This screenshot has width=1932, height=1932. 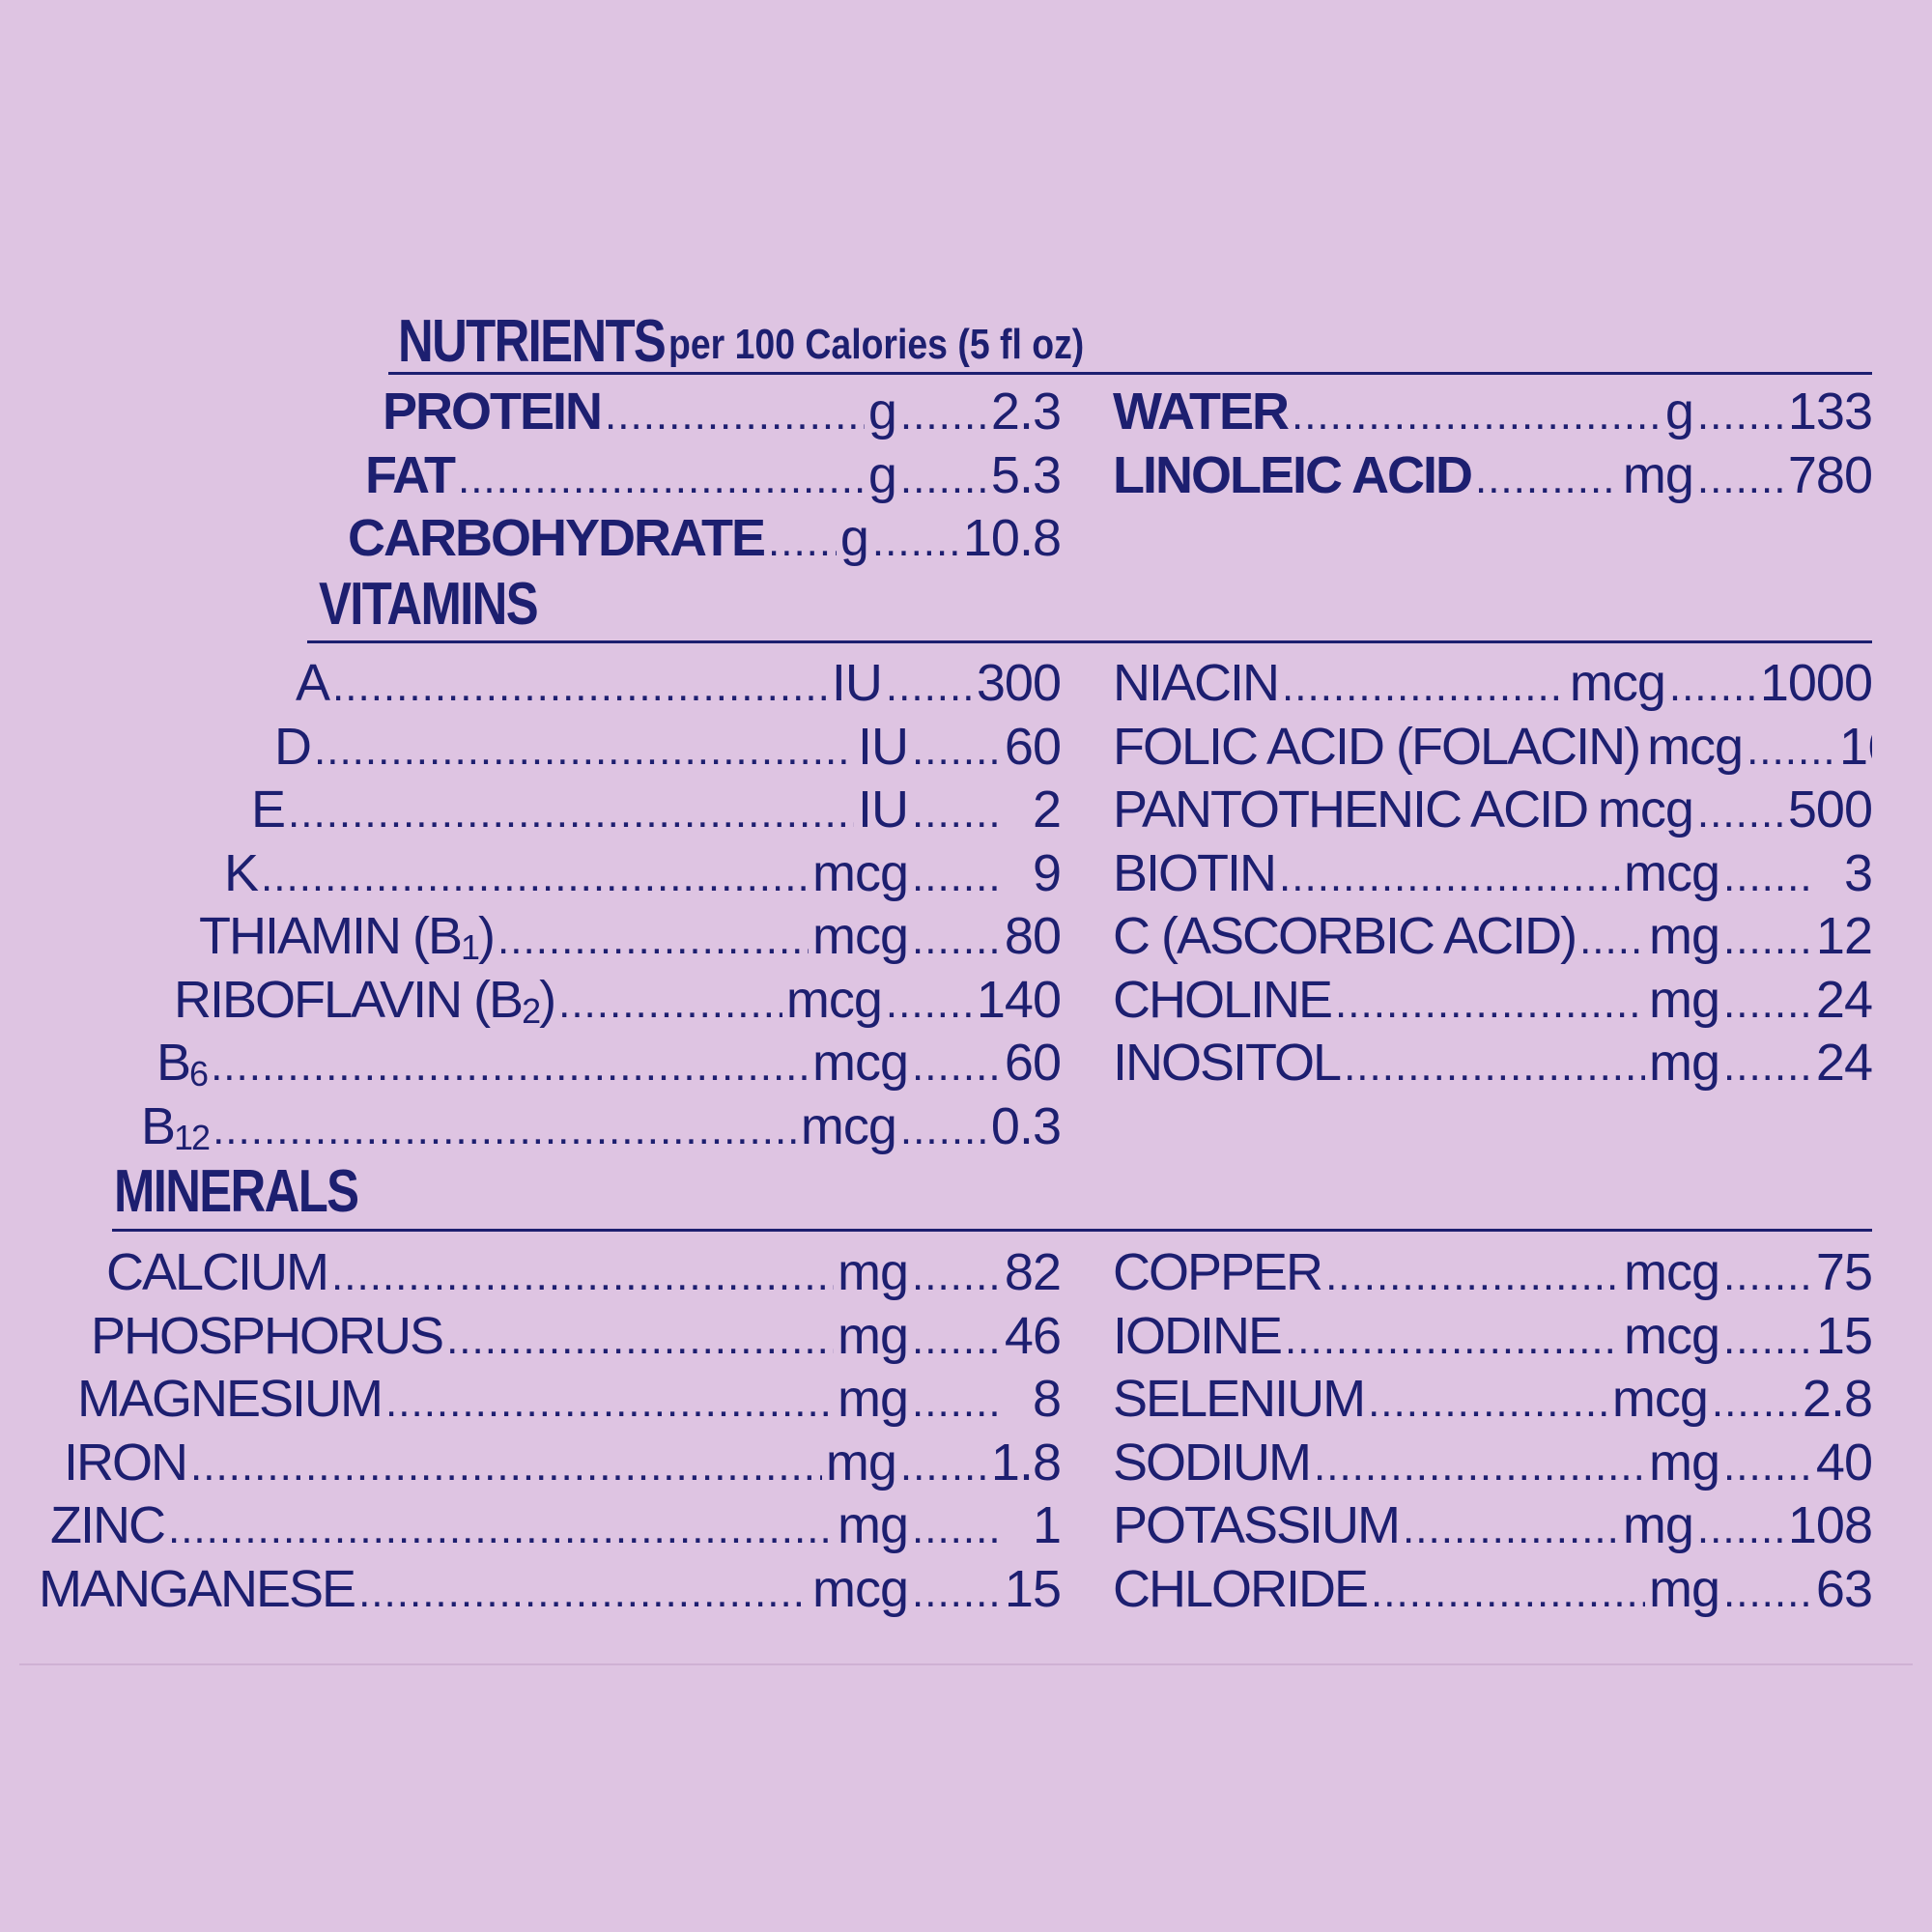 What do you see at coordinates (1046, 872) in the screenshot?
I see `nutrient-value: 9` at bounding box center [1046, 872].